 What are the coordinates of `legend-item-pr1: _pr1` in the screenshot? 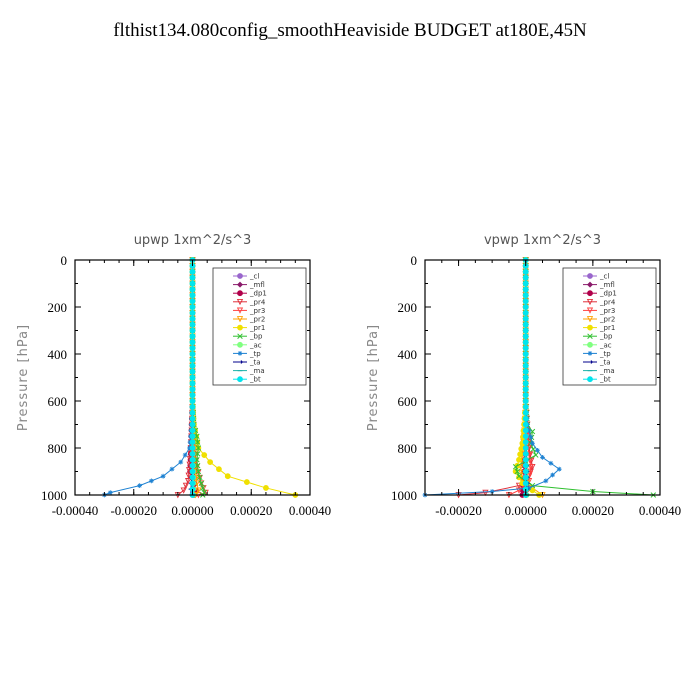 It's located at (249, 328).